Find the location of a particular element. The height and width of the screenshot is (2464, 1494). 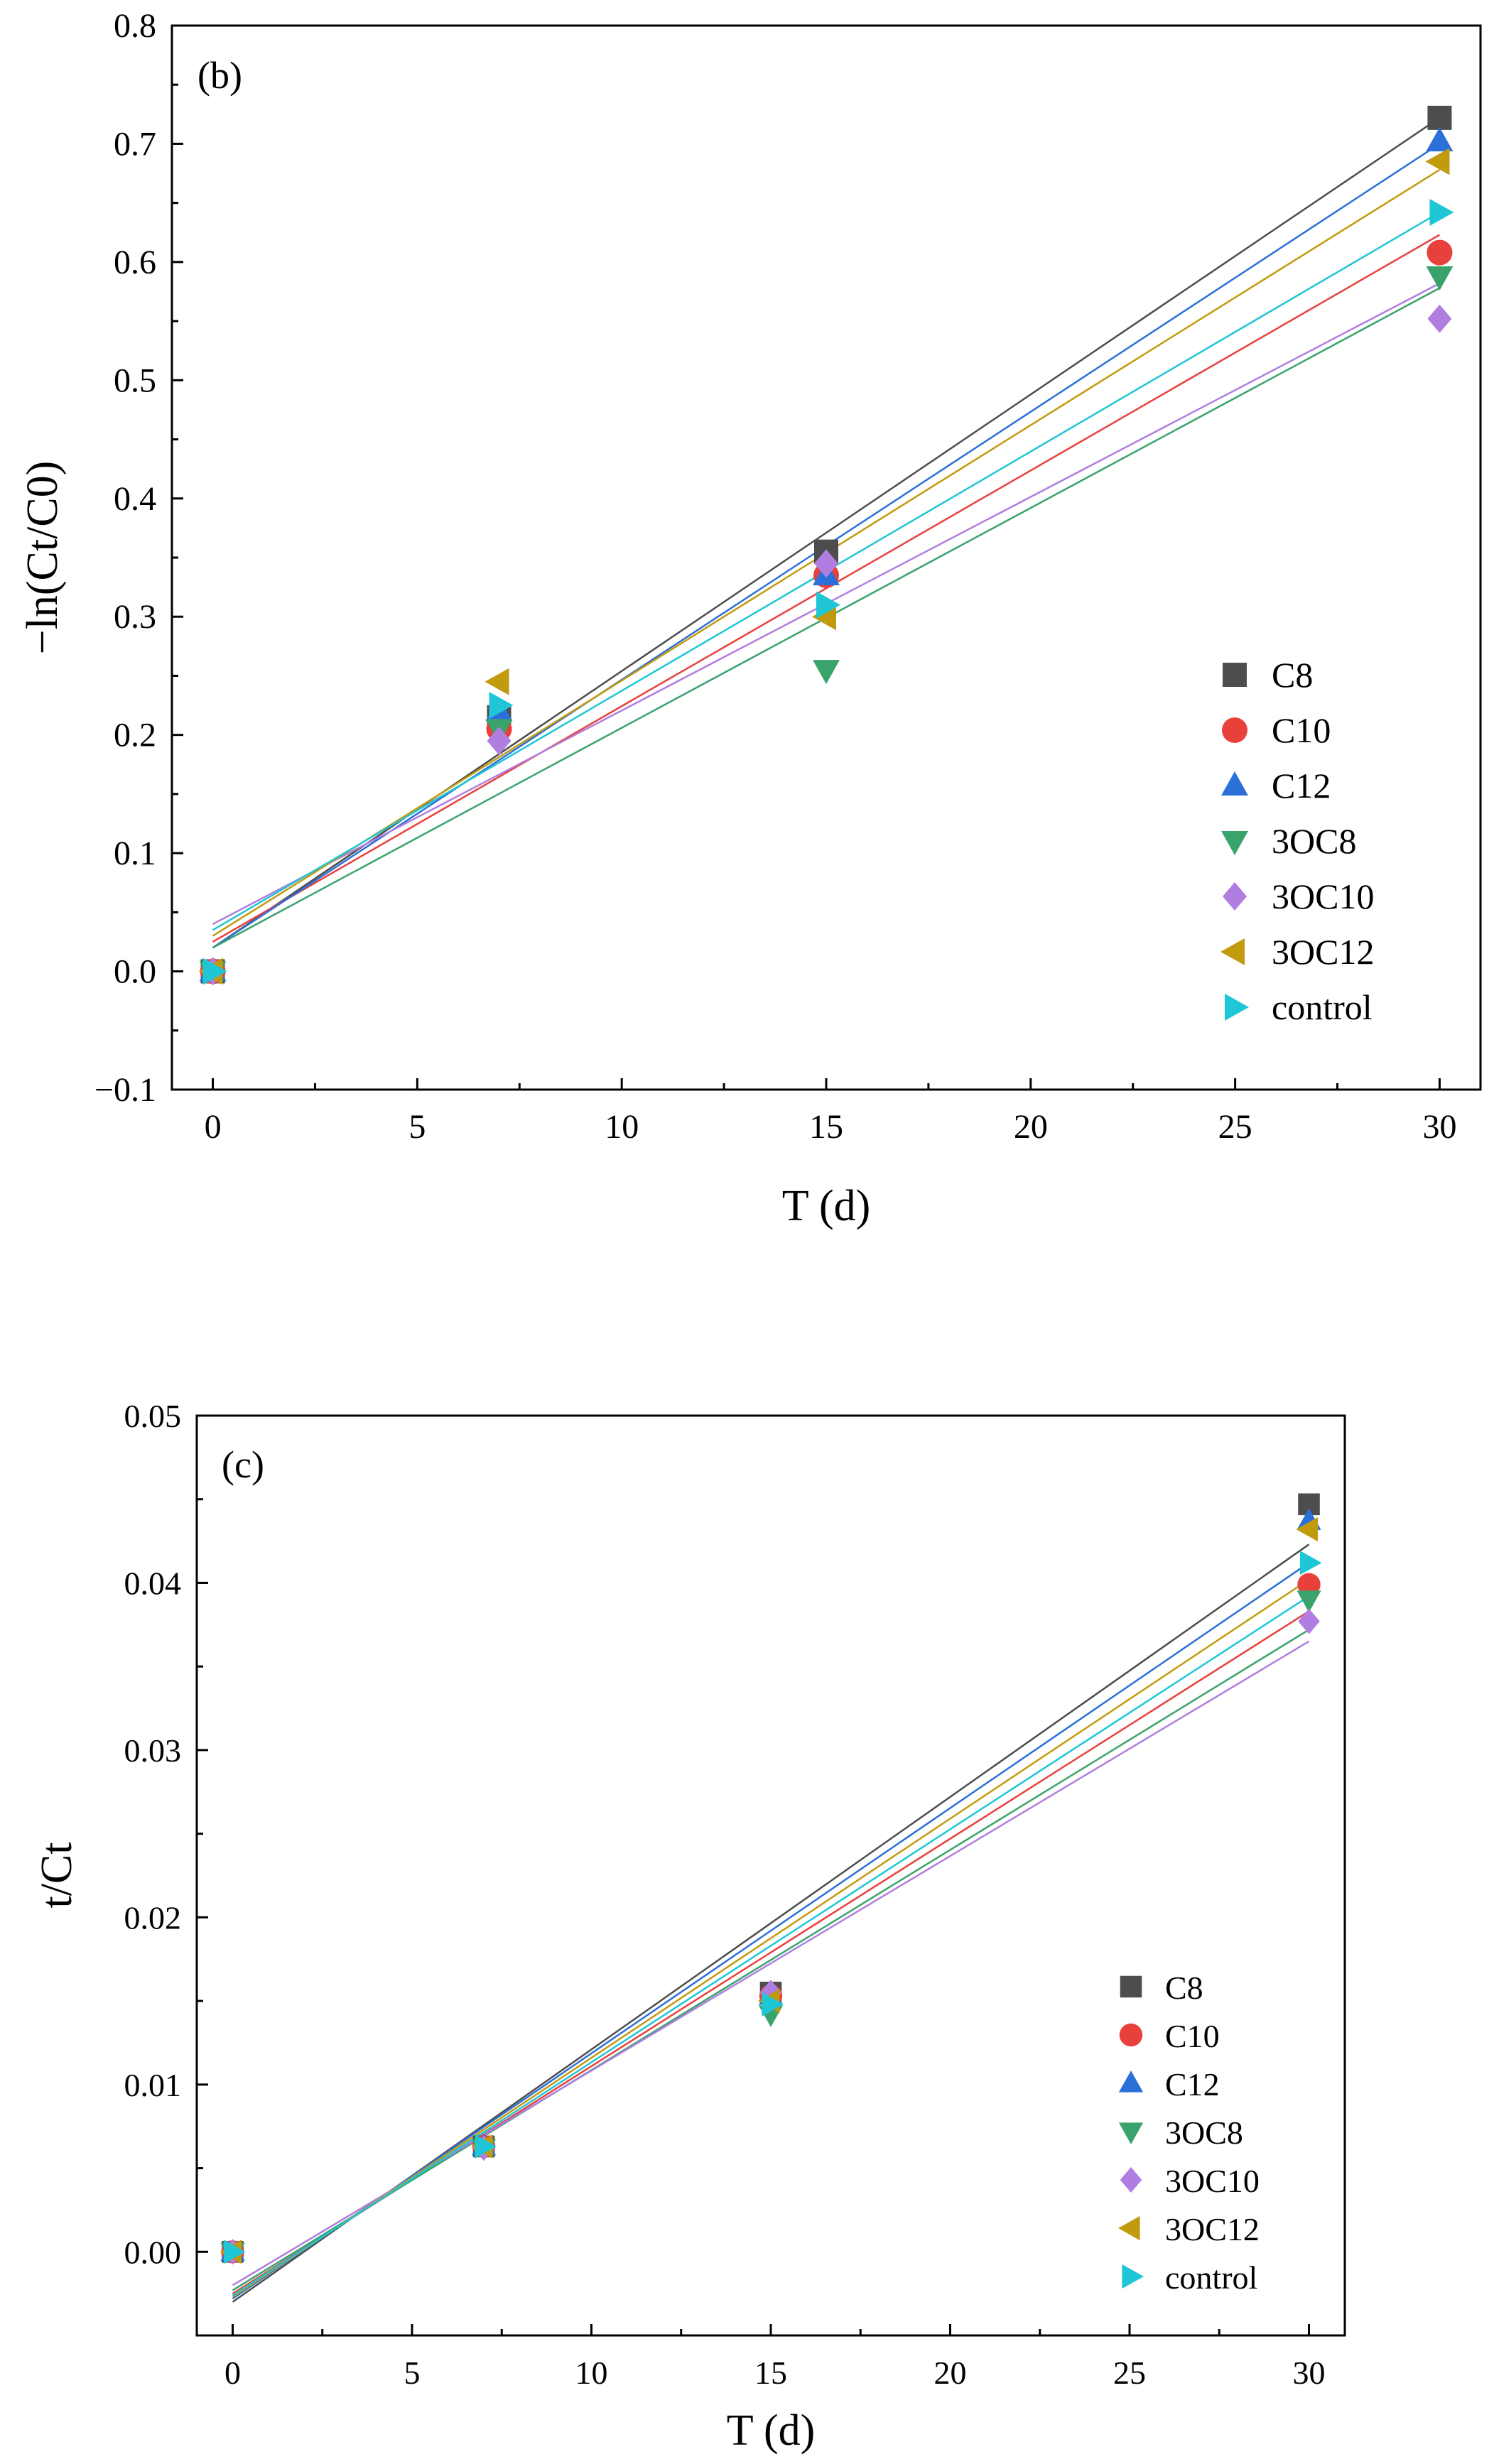

y-tick-label: 0.2 is located at coordinates (135, 736).